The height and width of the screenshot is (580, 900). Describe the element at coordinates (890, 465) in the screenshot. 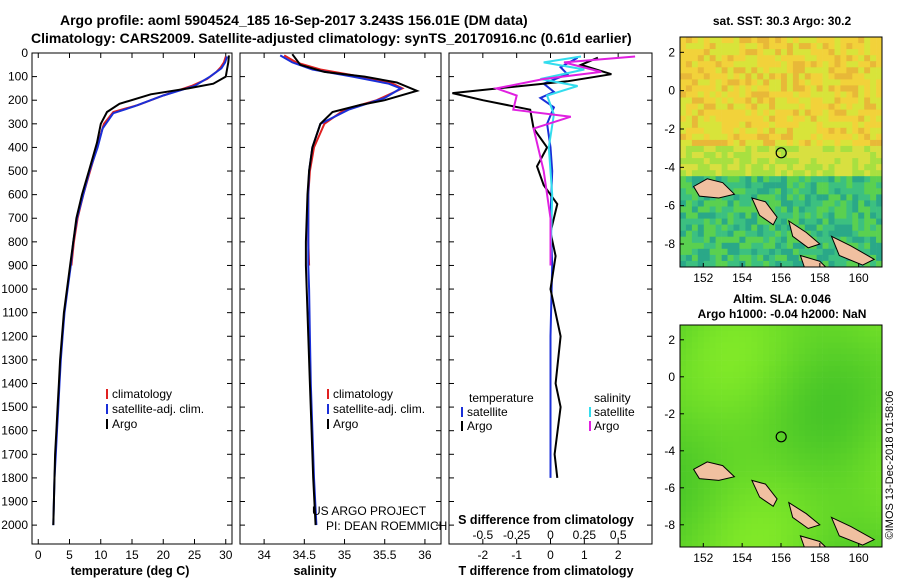

I see `imos-credit: ©IMOS 13-Dec-2018 01:58:06` at that location.